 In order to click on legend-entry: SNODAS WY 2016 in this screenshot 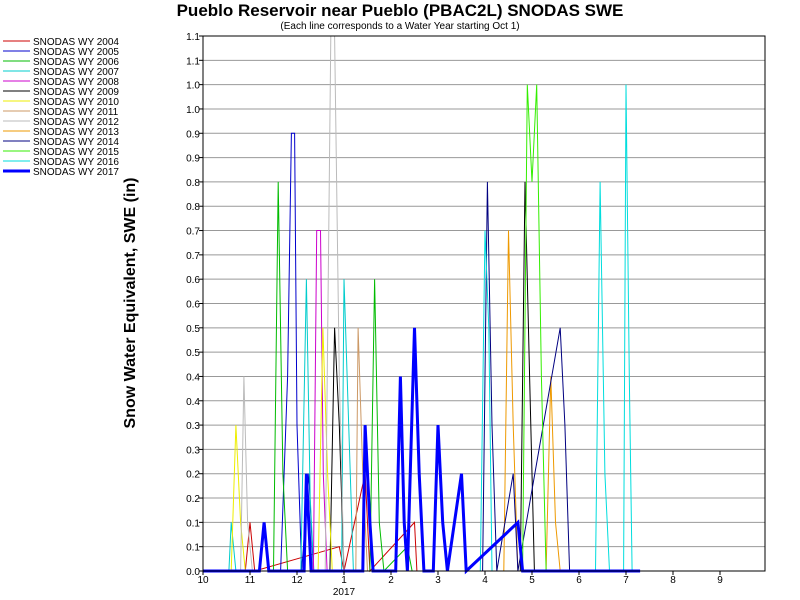, I will do `click(76, 162)`.